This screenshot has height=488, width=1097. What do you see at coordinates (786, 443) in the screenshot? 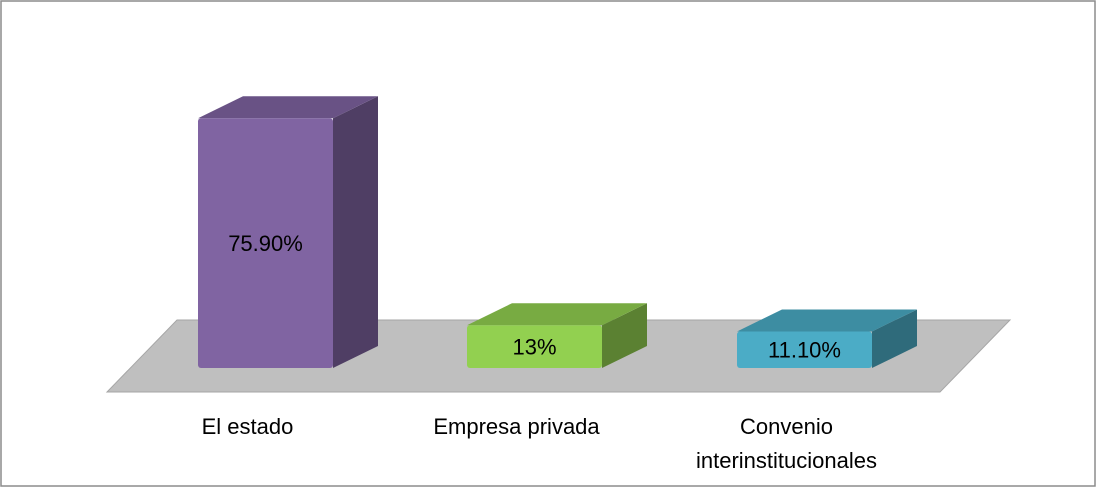
I see `x-tick-label: Convenio interinstitucionales` at bounding box center [786, 443].